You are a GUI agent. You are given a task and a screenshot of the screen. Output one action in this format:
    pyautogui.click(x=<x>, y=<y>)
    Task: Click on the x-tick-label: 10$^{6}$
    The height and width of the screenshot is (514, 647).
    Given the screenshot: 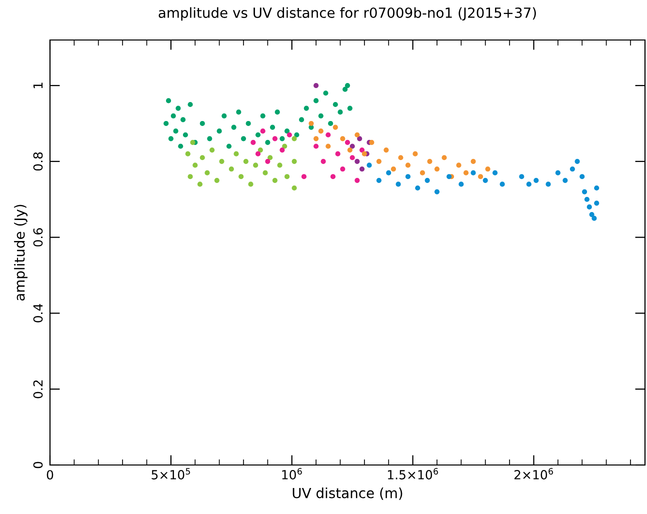 What is the action you would take?
    pyautogui.click(x=292, y=474)
    